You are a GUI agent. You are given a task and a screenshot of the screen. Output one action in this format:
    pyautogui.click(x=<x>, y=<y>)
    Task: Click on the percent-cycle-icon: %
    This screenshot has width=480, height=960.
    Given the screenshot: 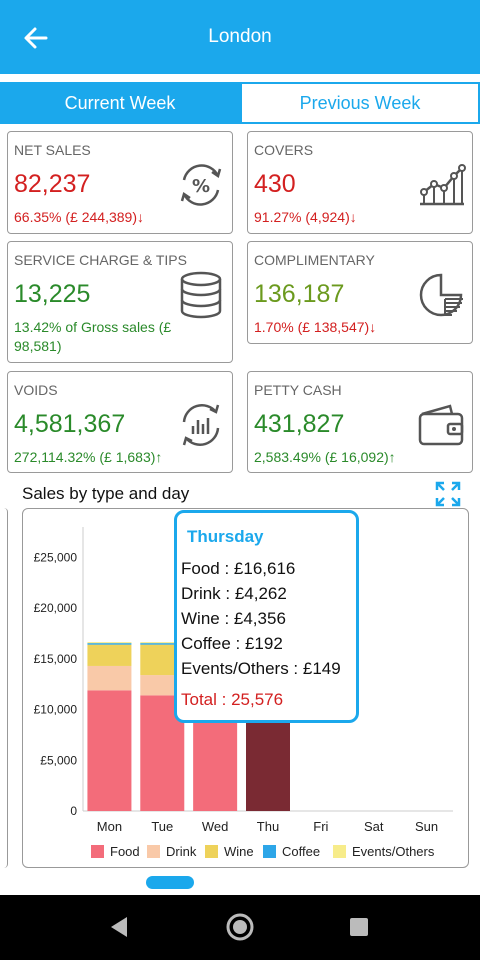 What is the action you would take?
    pyautogui.click(x=201, y=185)
    